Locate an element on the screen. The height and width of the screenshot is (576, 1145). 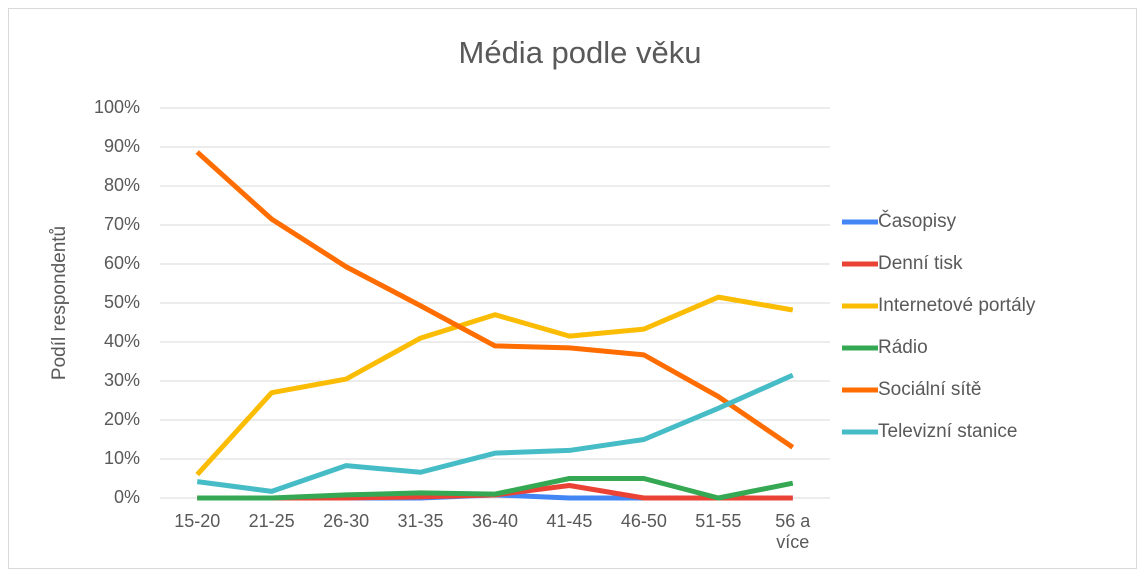
x-tick-label: 51-55 is located at coordinates (718, 521).